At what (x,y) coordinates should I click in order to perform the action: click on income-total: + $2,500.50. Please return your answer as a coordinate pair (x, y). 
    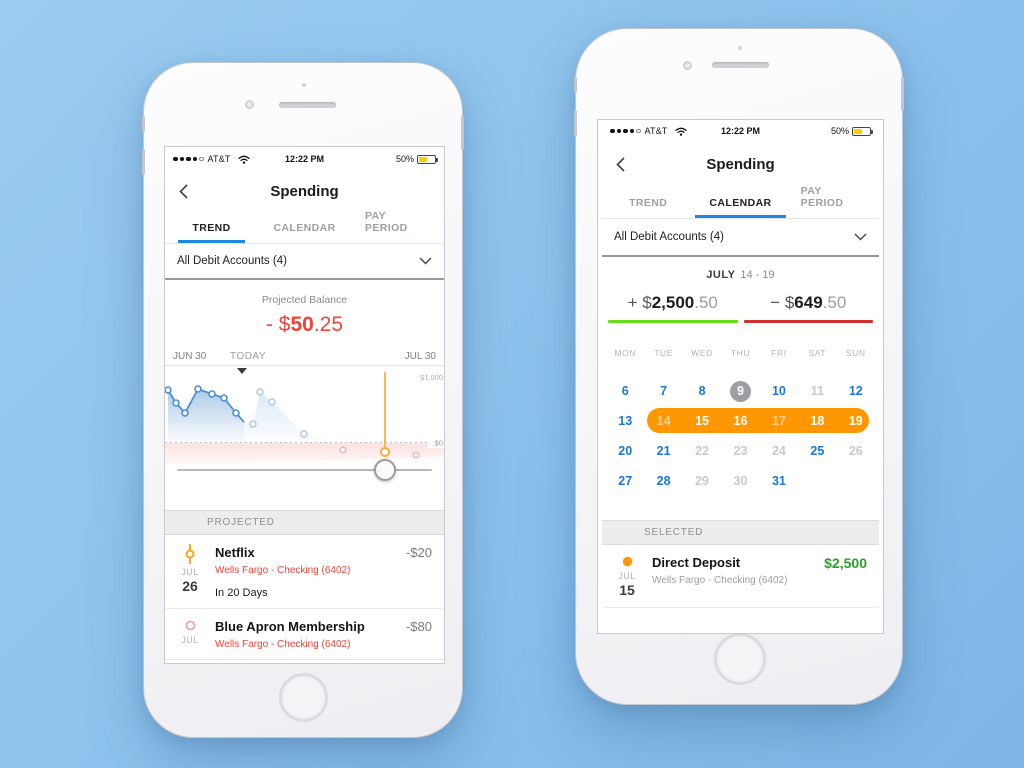
    Looking at the image, I should click on (673, 313).